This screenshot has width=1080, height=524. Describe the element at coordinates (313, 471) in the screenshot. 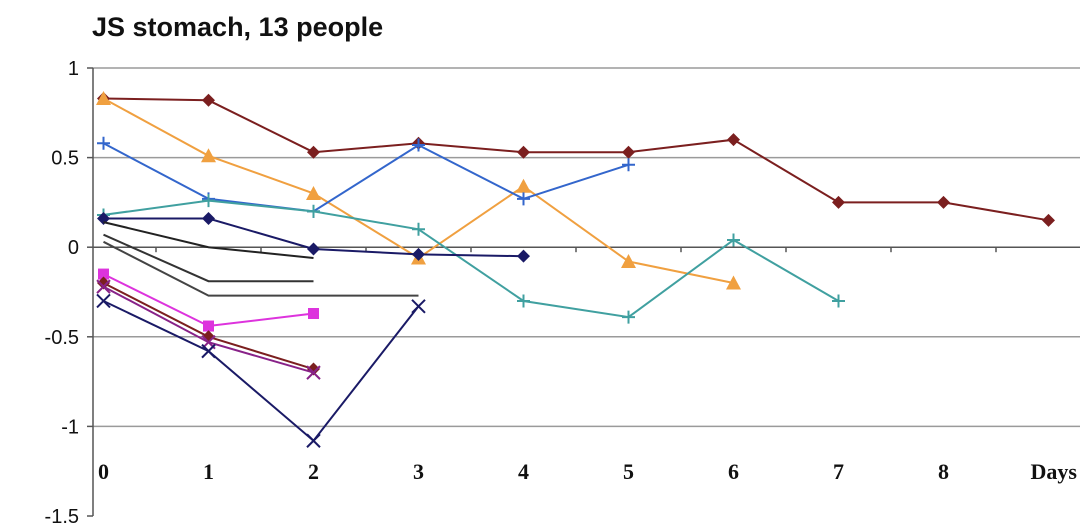

I see `x-tick-label: 2` at that location.